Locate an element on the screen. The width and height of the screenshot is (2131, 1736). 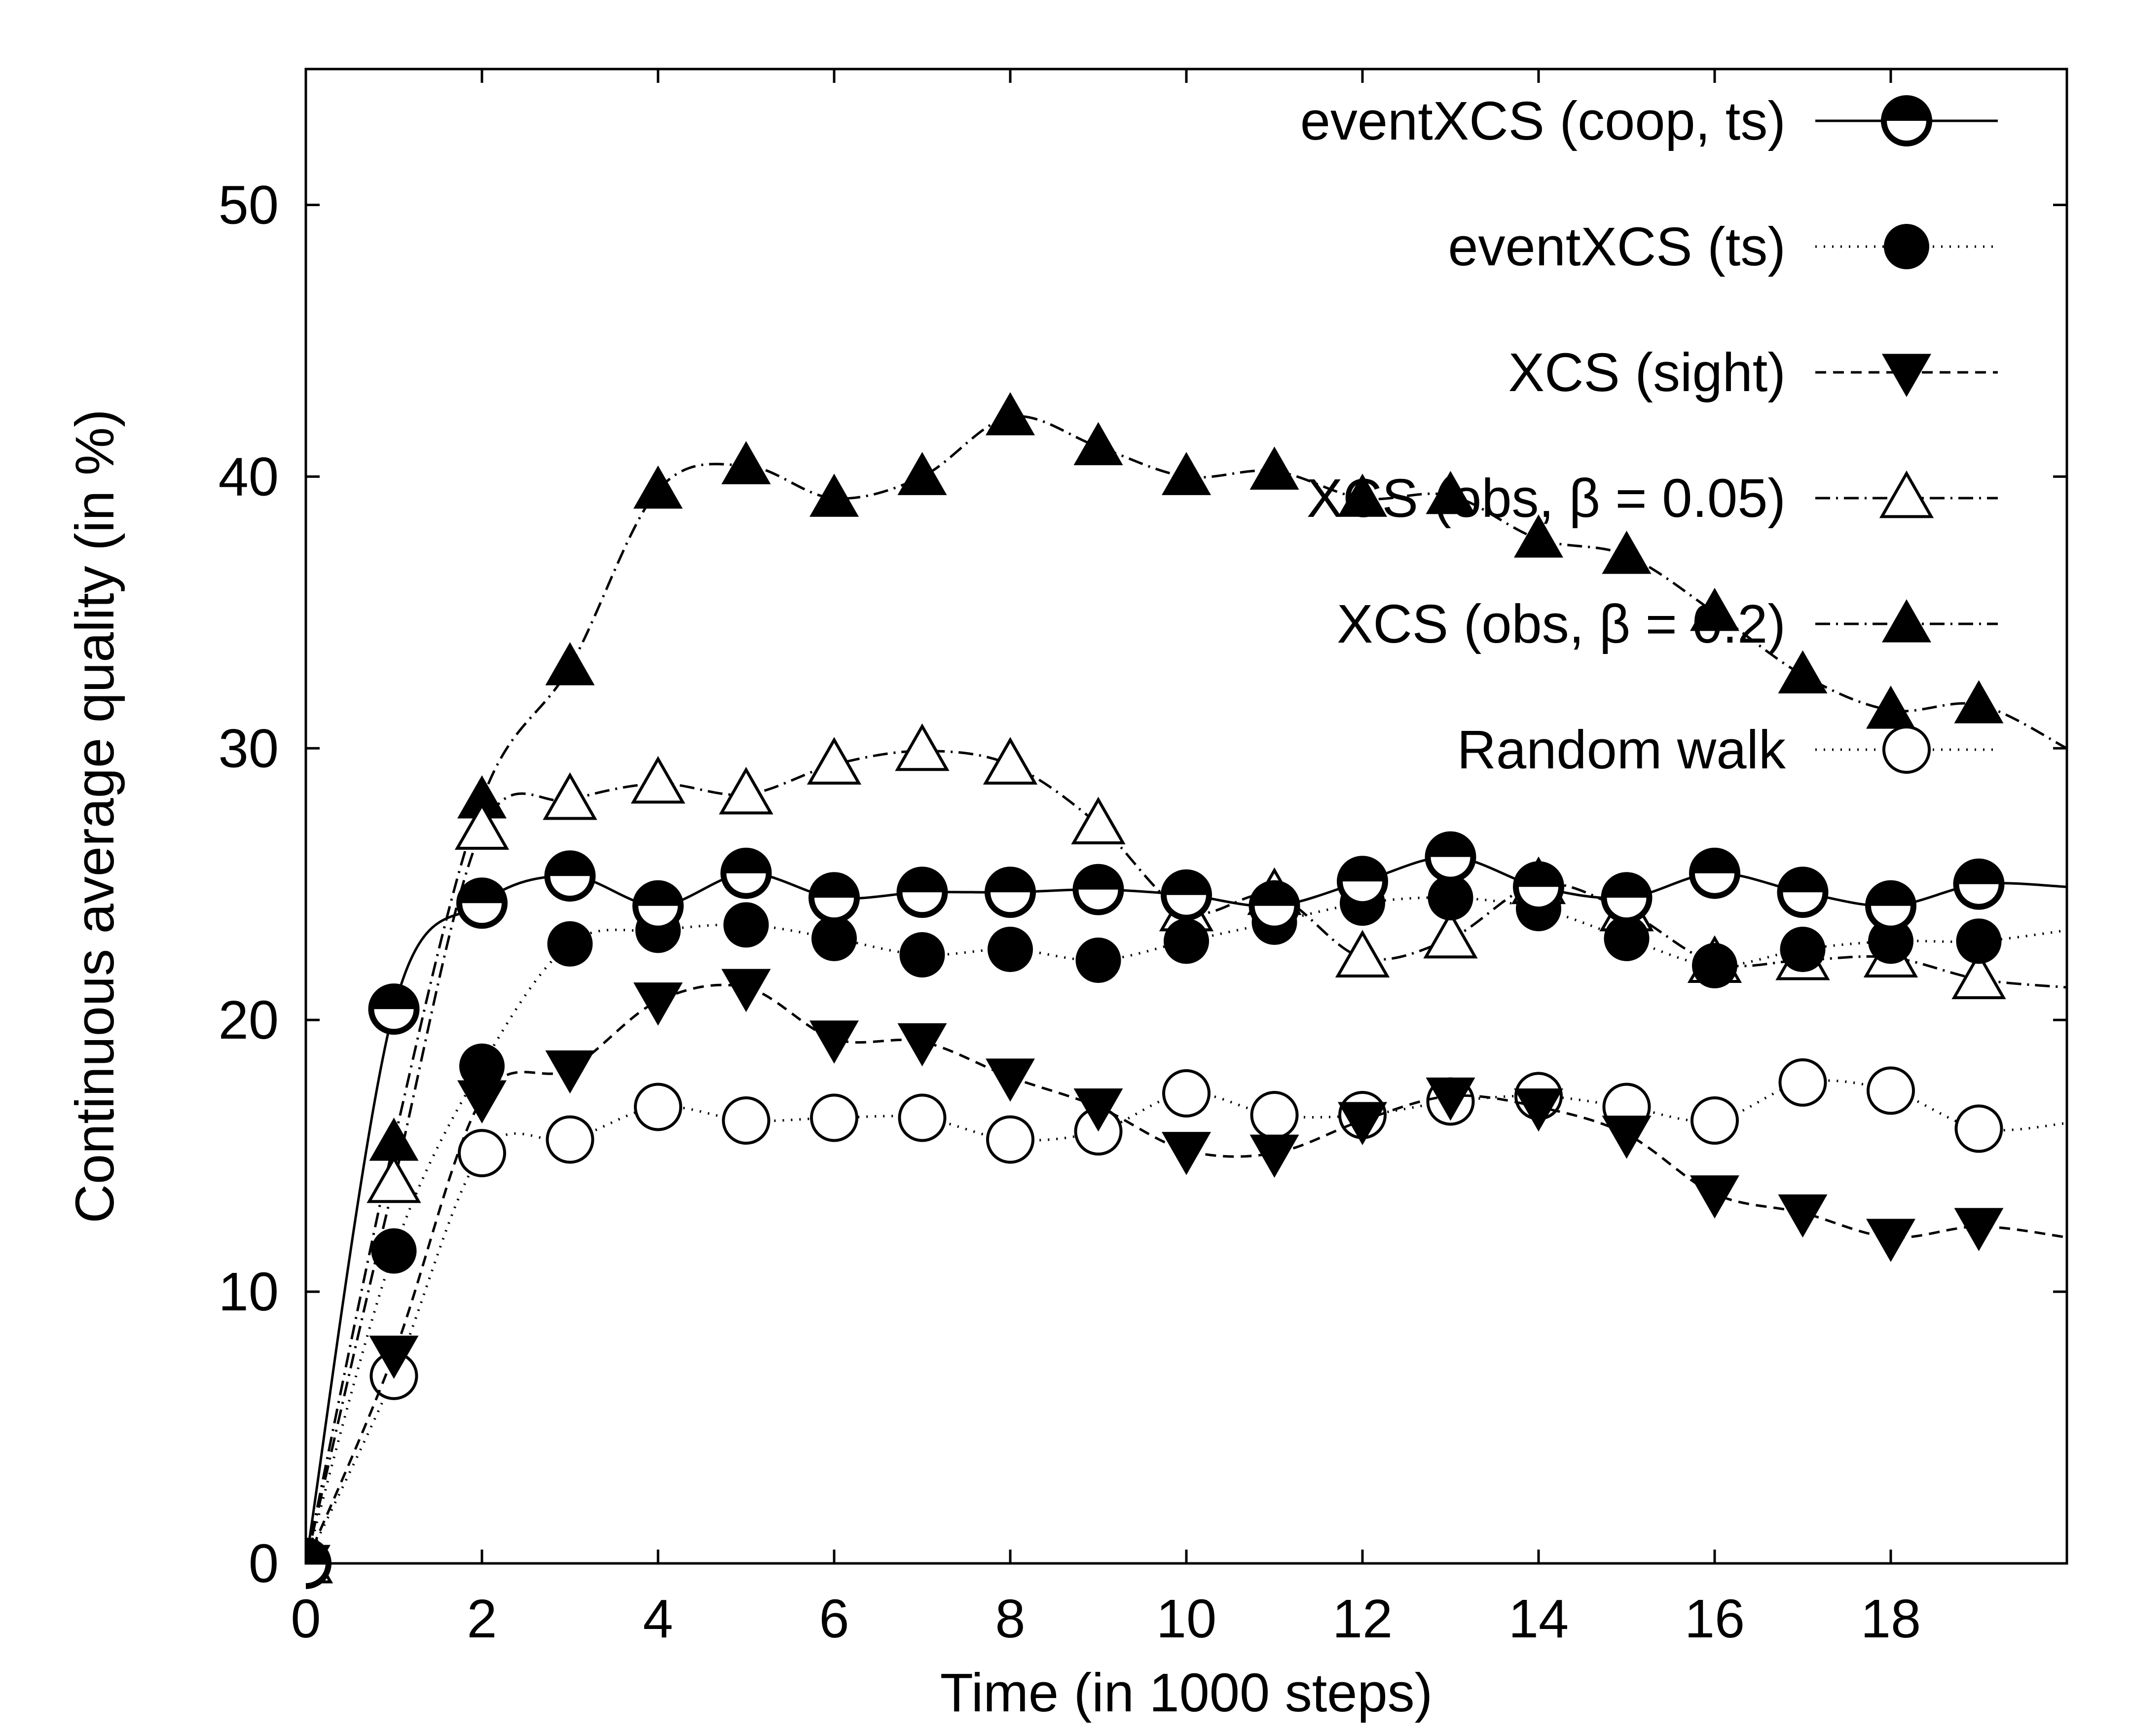
legend-label: Random walk is located at coordinates (1621, 750).